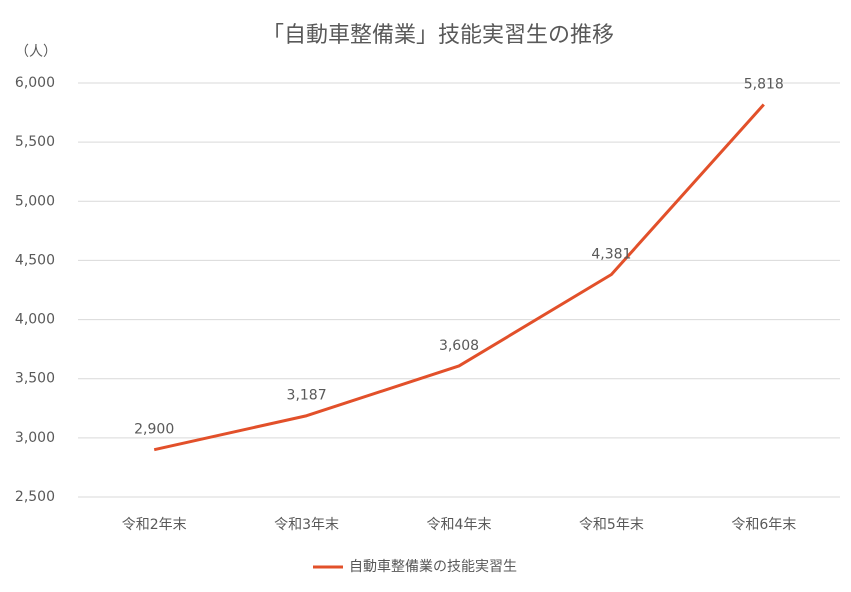  Describe the element at coordinates (438, 35) in the screenshot. I see `chart-title: 「自動車整備業」技能実習生の推移` at that location.